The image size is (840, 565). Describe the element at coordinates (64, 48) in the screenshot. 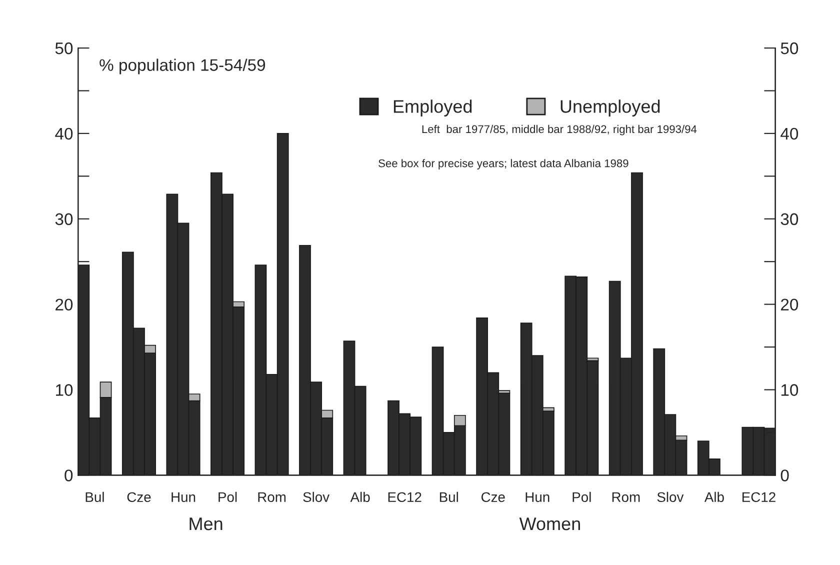

I see `y-tick-label: 50` at that location.